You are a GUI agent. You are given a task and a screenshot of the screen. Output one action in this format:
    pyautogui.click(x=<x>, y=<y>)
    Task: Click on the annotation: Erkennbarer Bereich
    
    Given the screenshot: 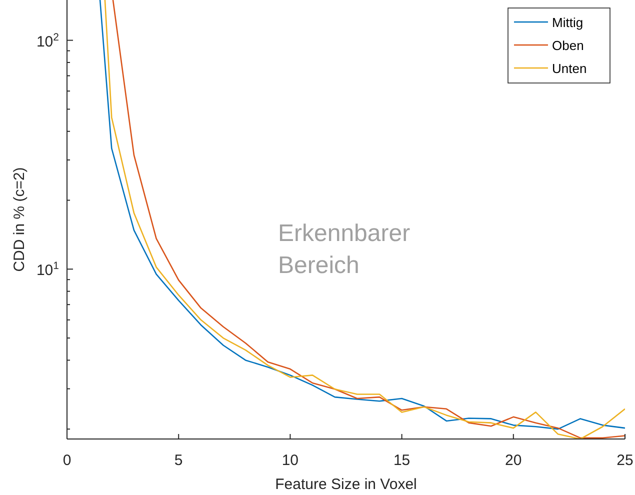 What is the action you would take?
    pyautogui.click(x=344, y=249)
    